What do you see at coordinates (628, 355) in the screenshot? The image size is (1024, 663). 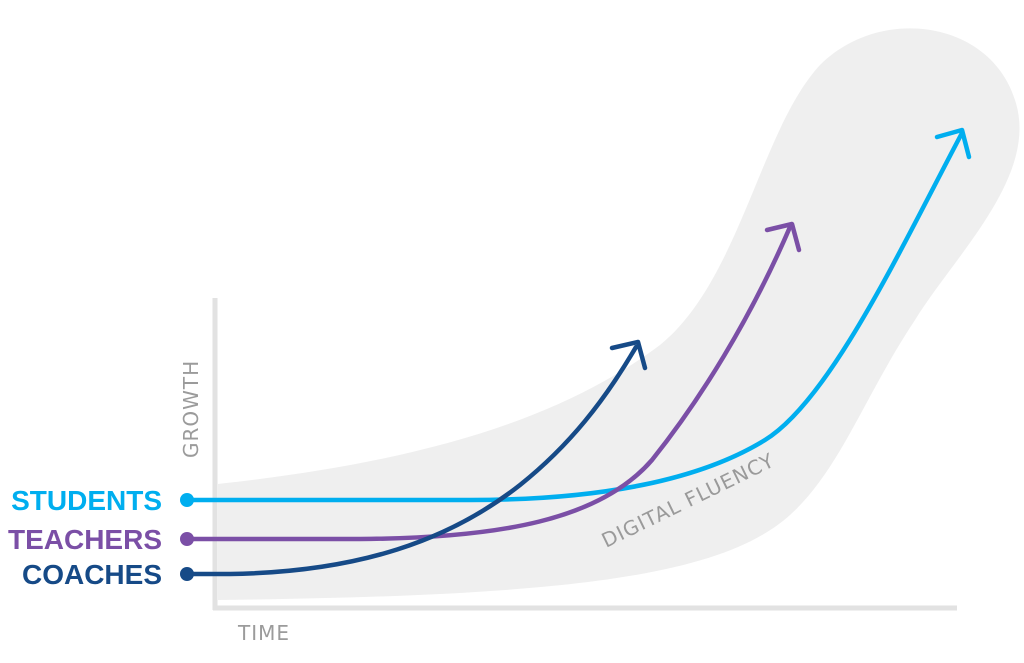 I see `series-arrow-coaches` at bounding box center [628, 355].